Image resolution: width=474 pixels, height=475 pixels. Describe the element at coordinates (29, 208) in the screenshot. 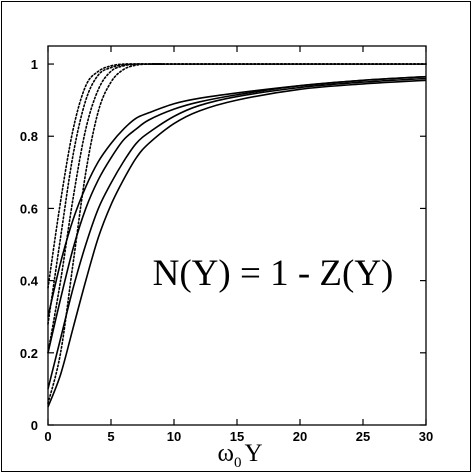

I see `y-tick-label: 0.6` at that location.